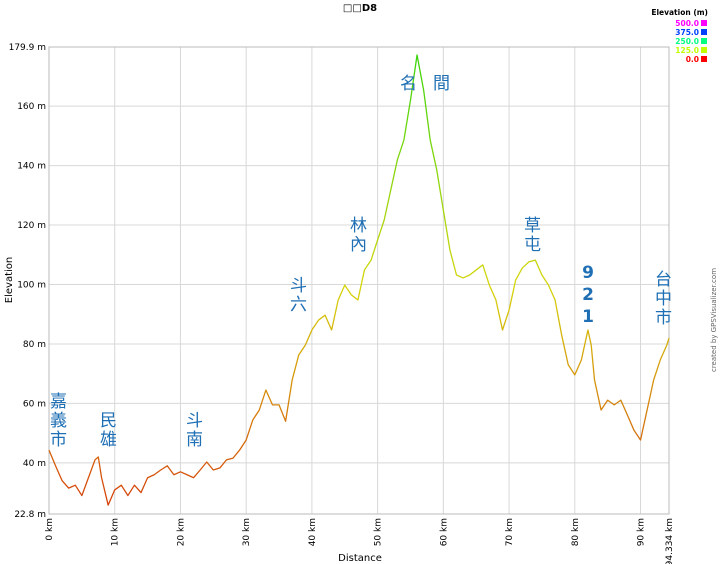 The image size is (720, 564). I want to click on x-tick-label: 50 km, so click(379, 532).